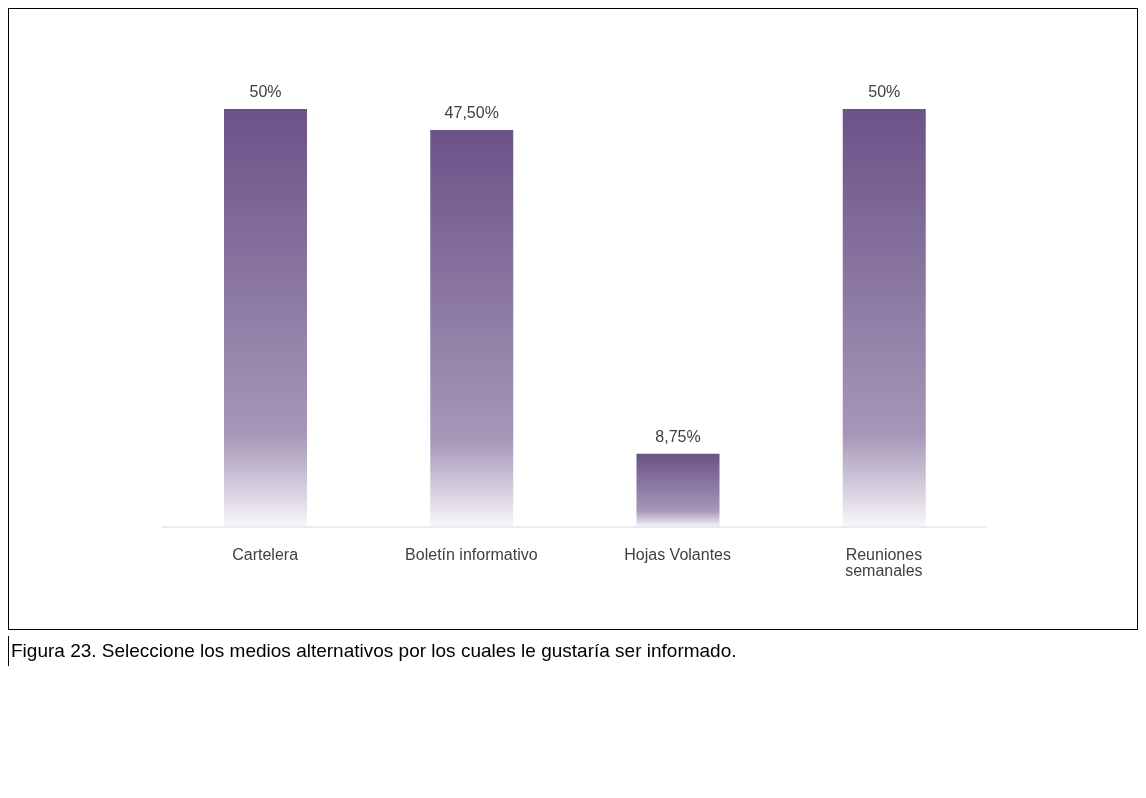 The width and height of the screenshot is (1146, 798). I want to click on x-tick-label: Cartelera, so click(265, 555).